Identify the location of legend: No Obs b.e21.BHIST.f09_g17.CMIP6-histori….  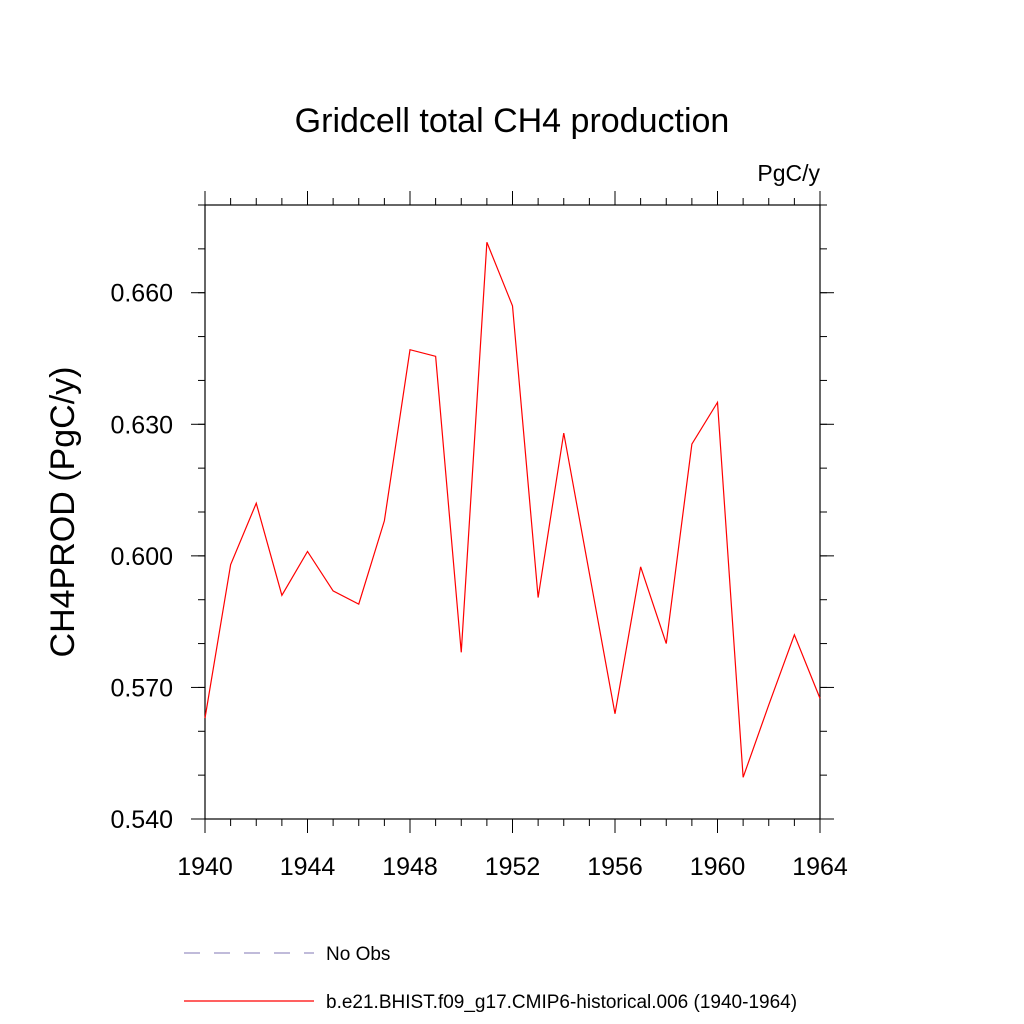
(490, 978).